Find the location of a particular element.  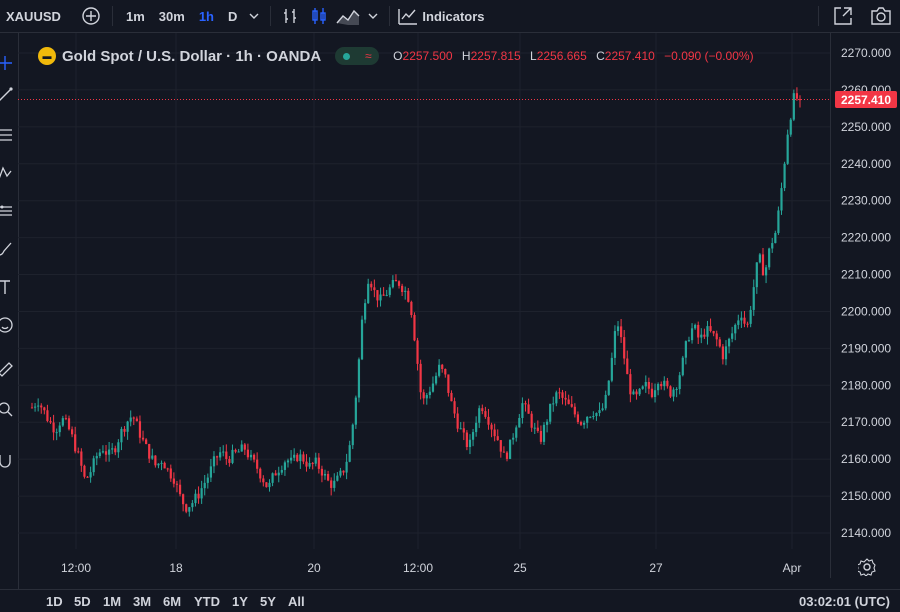

timeframe-D: D is located at coordinates (233, 16).